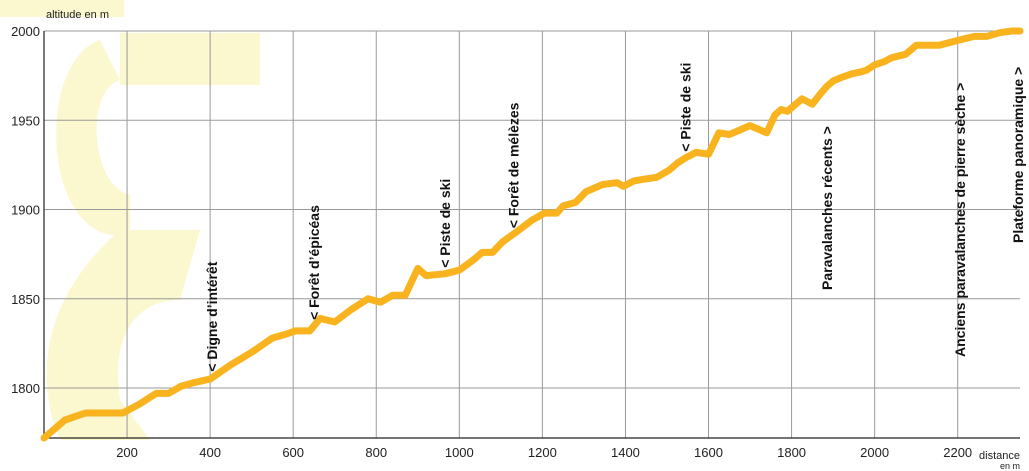 Image resolution: width=1029 pixels, height=471 pixels. What do you see at coordinates (210, 452) in the screenshot?
I see `x-tick-label: 400` at bounding box center [210, 452].